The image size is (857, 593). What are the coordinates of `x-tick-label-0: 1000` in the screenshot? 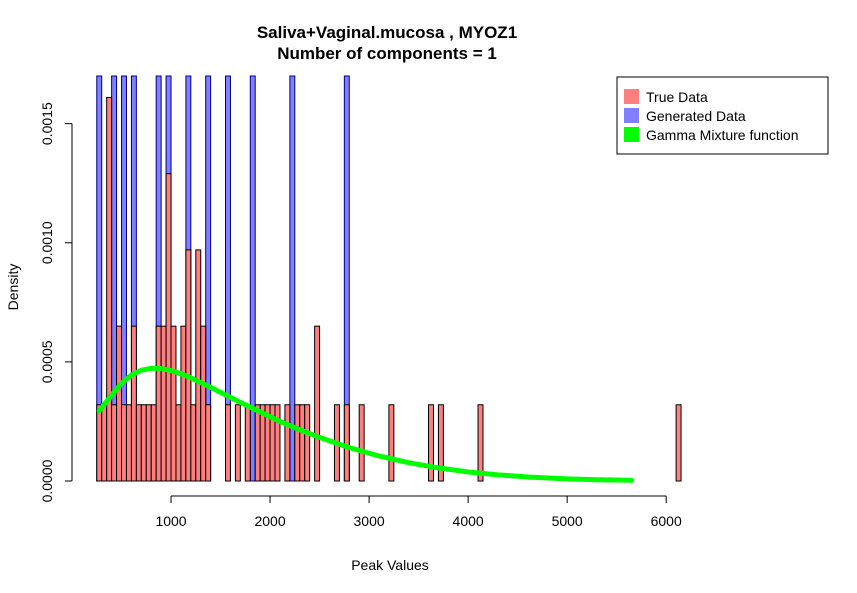 It's located at (170, 521).